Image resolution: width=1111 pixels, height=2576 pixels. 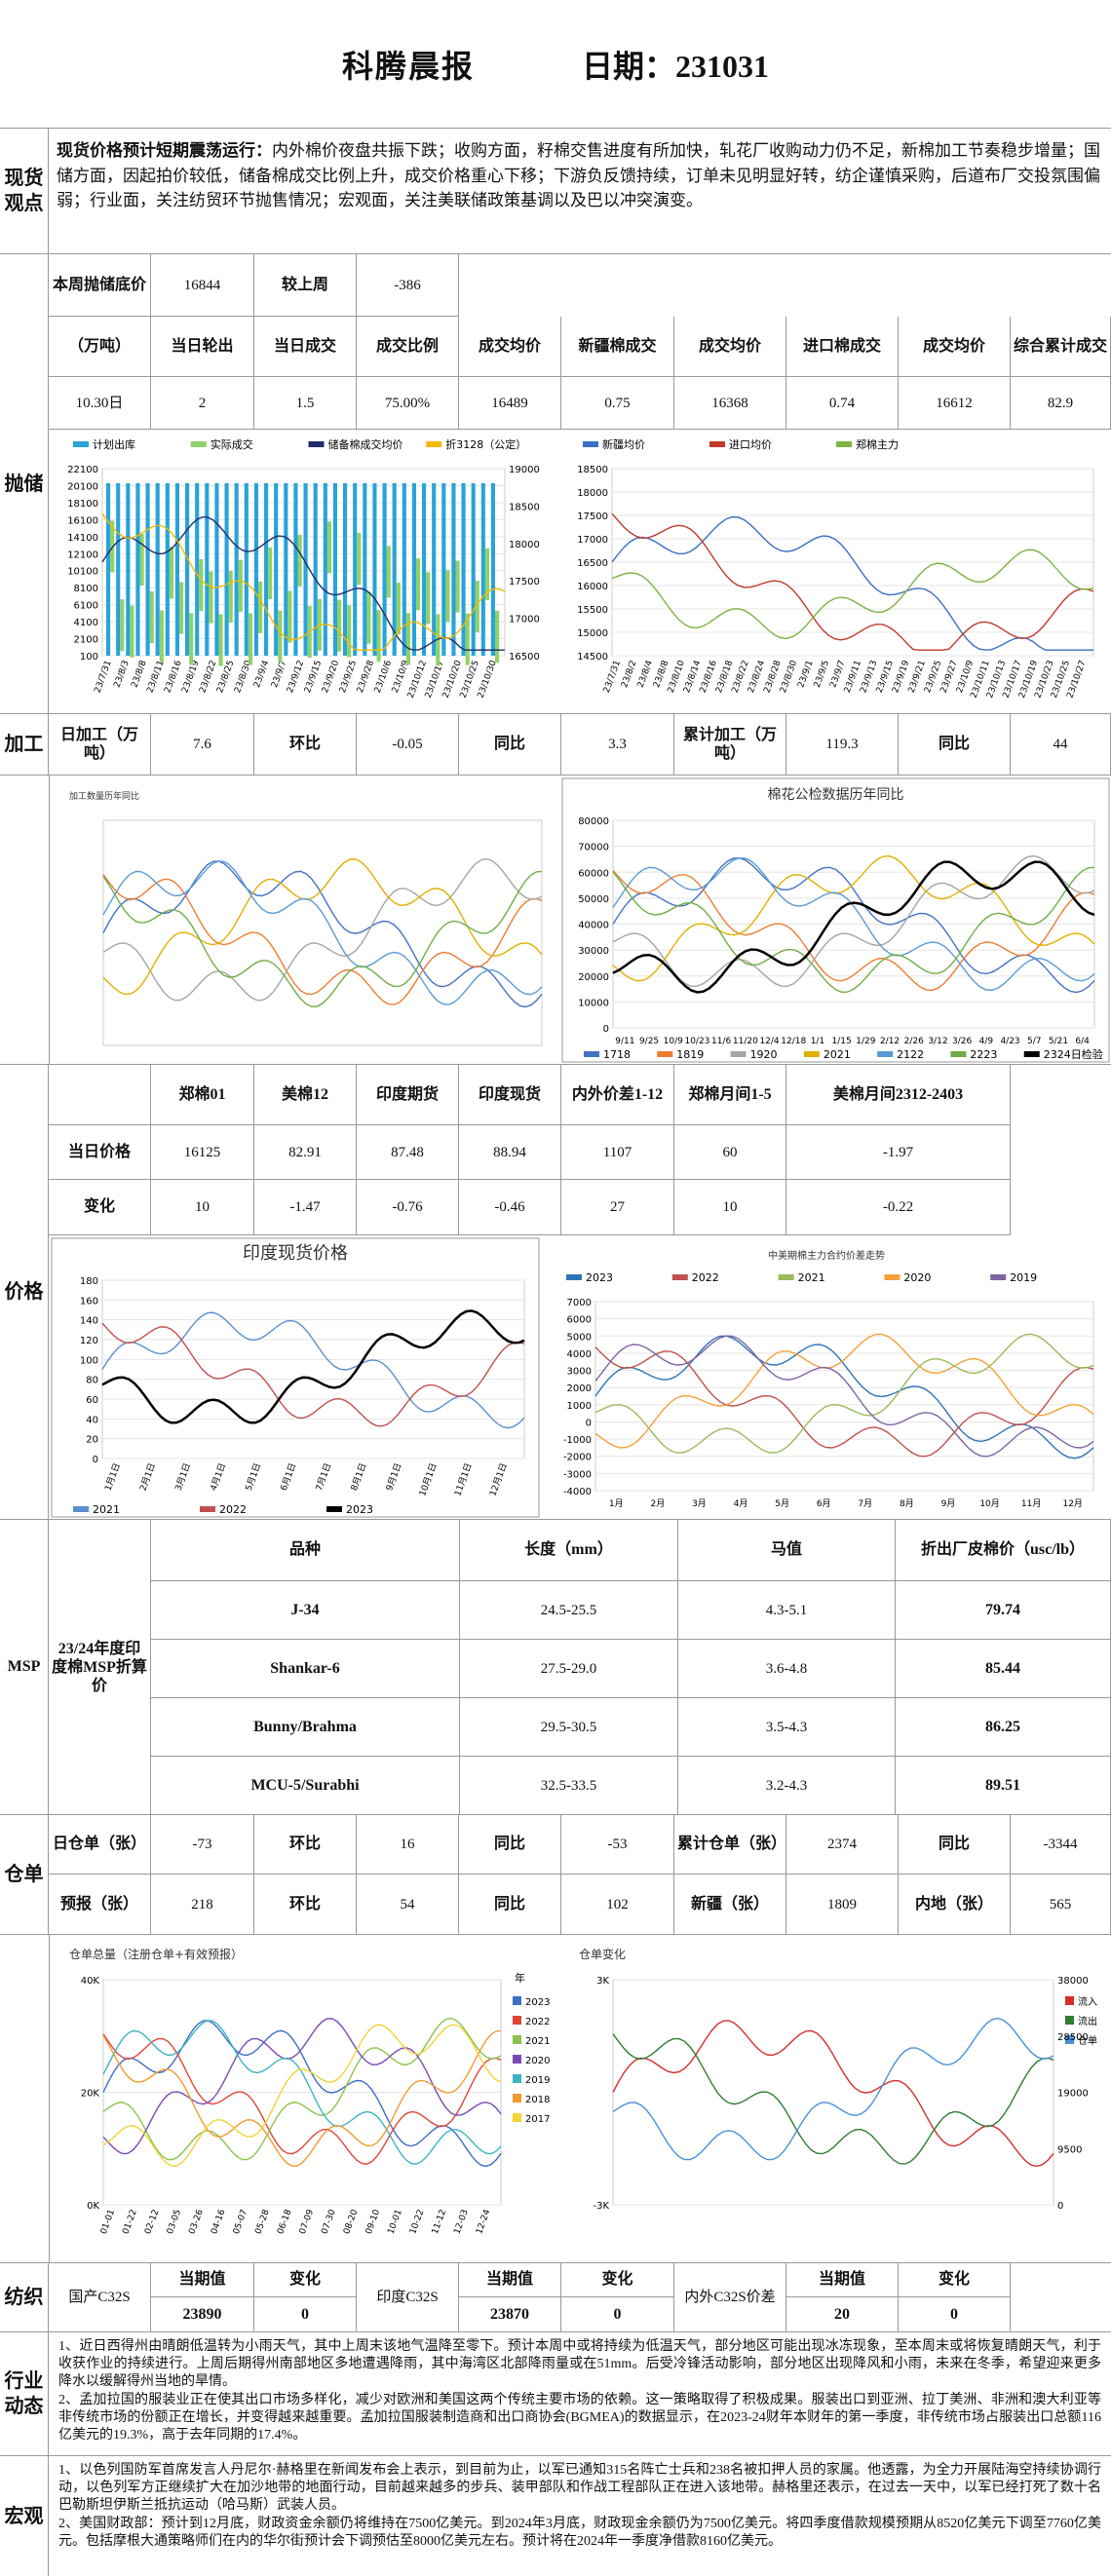 I want to click on legend-label: 2122, so click(x=910, y=1054).